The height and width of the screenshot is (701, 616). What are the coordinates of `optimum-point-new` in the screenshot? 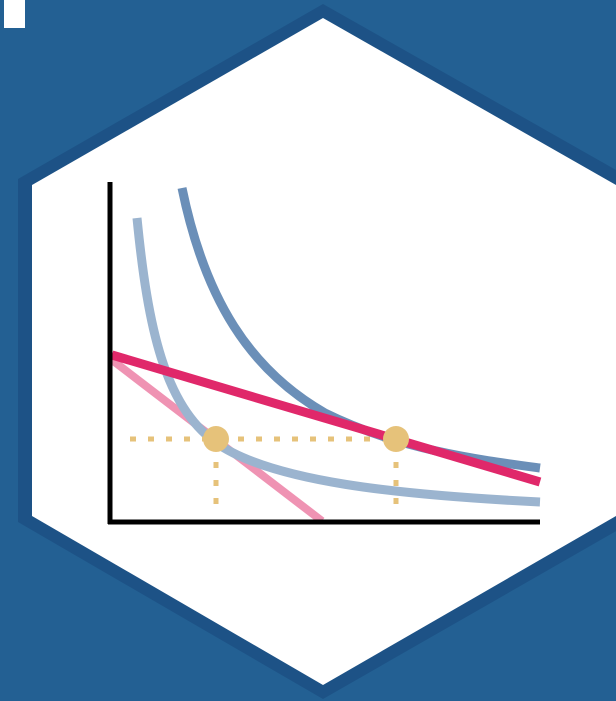 It's located at (396, 439).